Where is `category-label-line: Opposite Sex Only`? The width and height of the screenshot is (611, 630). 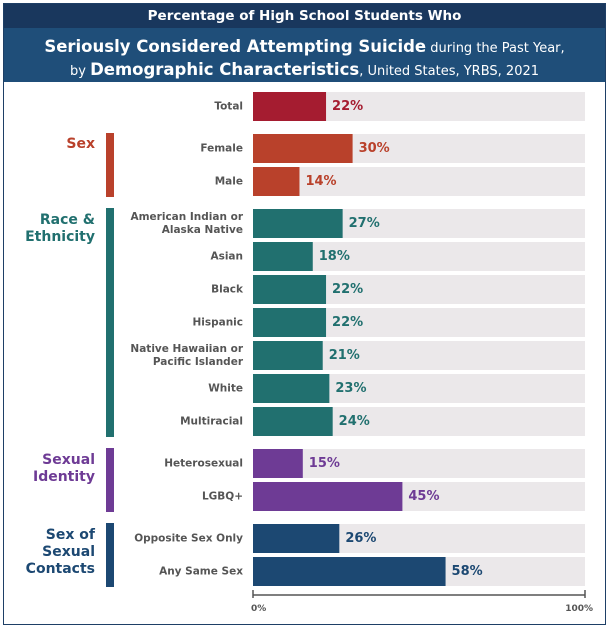 category-label-line: Opposite Sex Only is located at coordinates (188, 539).